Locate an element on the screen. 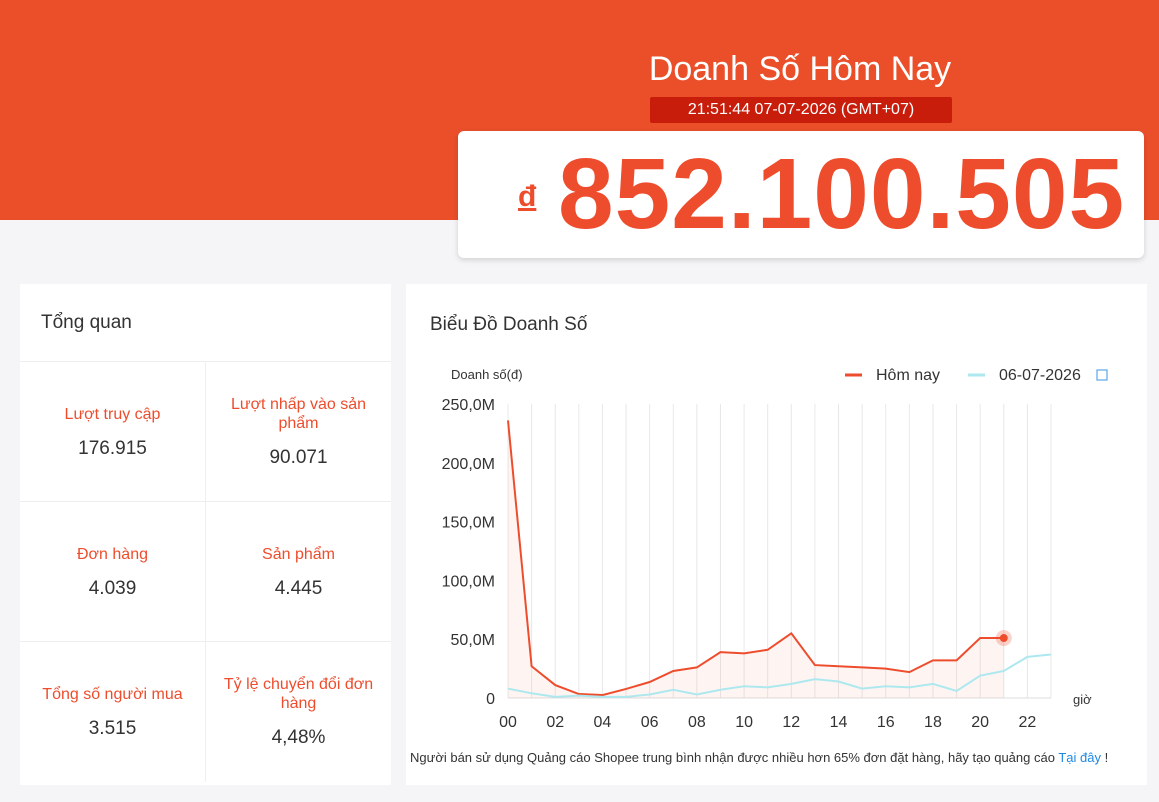 This screenshot has width=1159, height=802. last-point is located at coordinates (1003, 638).